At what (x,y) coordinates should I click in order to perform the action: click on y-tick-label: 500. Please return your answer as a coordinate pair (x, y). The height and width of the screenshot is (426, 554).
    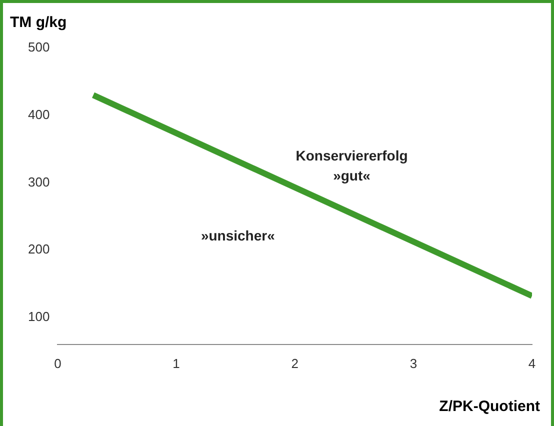
    Looking at the image, I should click on (39, 47).